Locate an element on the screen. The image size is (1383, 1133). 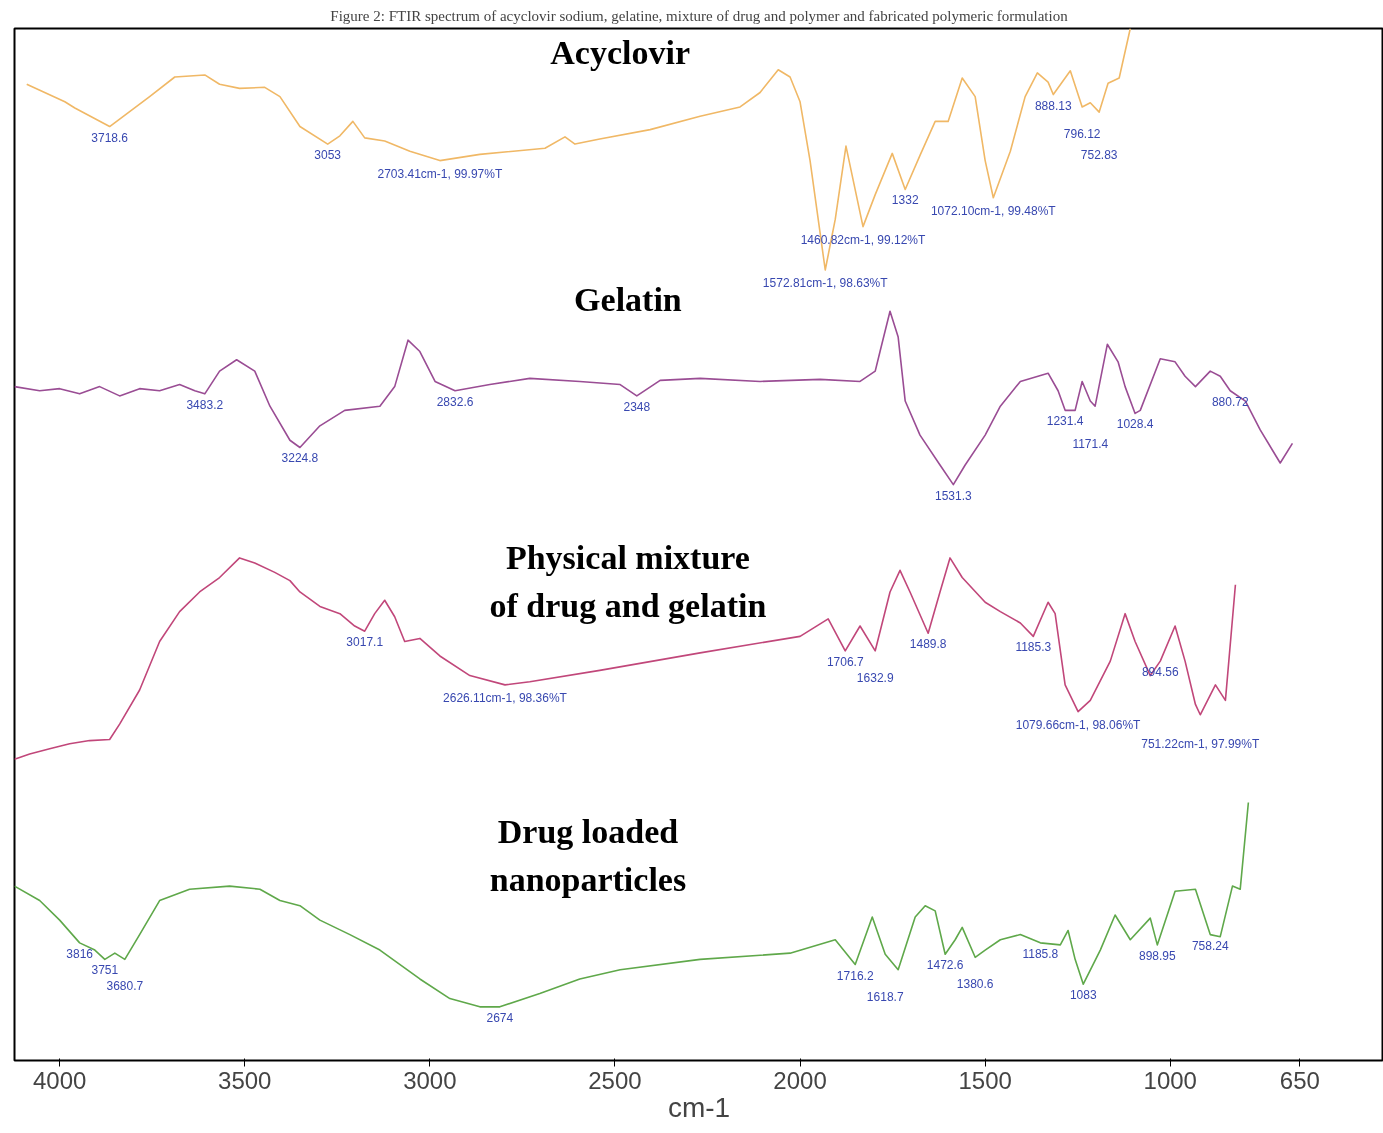
annotation: 1531.3 is located at coordinates (953, 495).